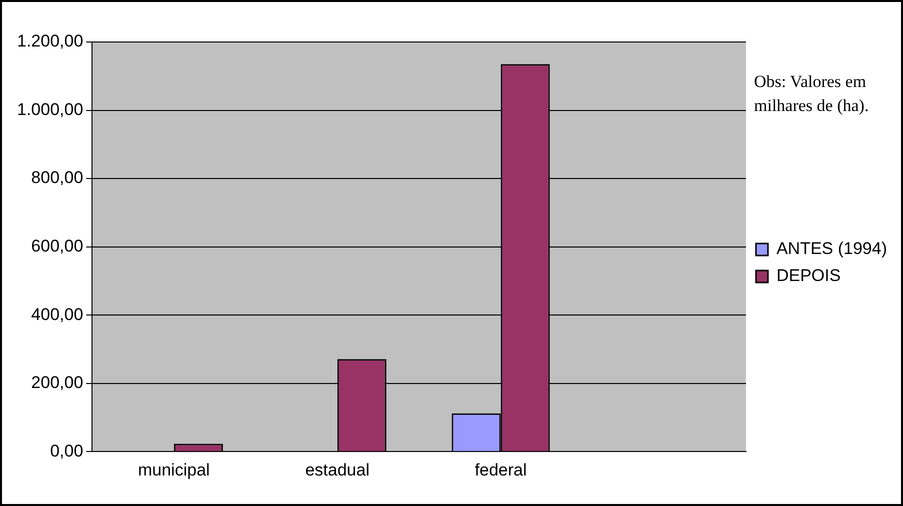  Describe the element at coordinates (337, 470) in the screenshot. I see `x-tick-label: estadual` at that location.